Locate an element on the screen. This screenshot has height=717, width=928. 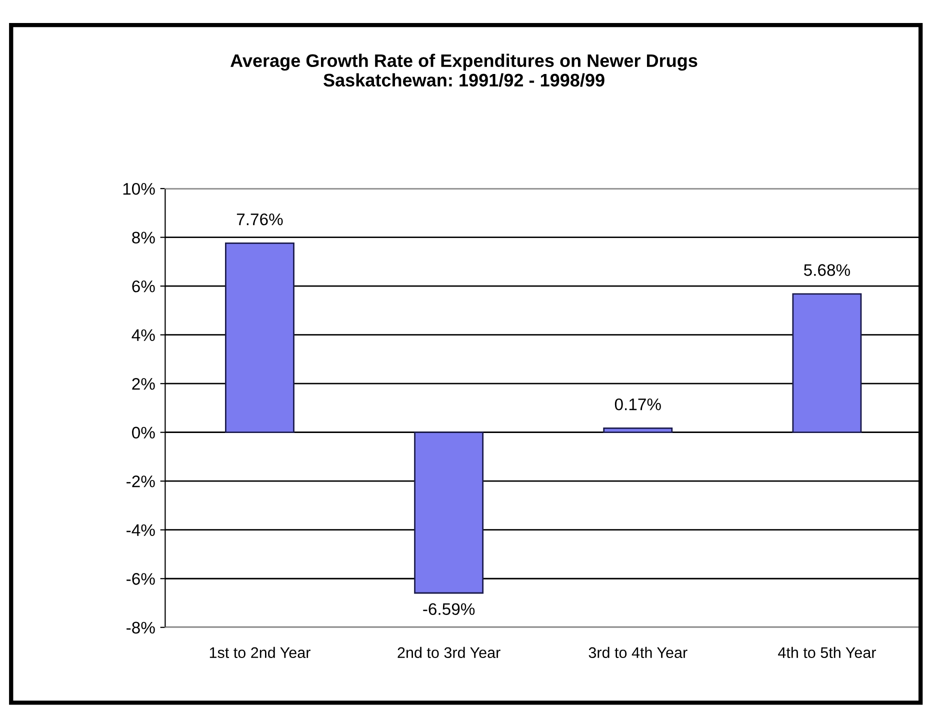
y-tick-label: 10% is located at coordinates (139, 188).